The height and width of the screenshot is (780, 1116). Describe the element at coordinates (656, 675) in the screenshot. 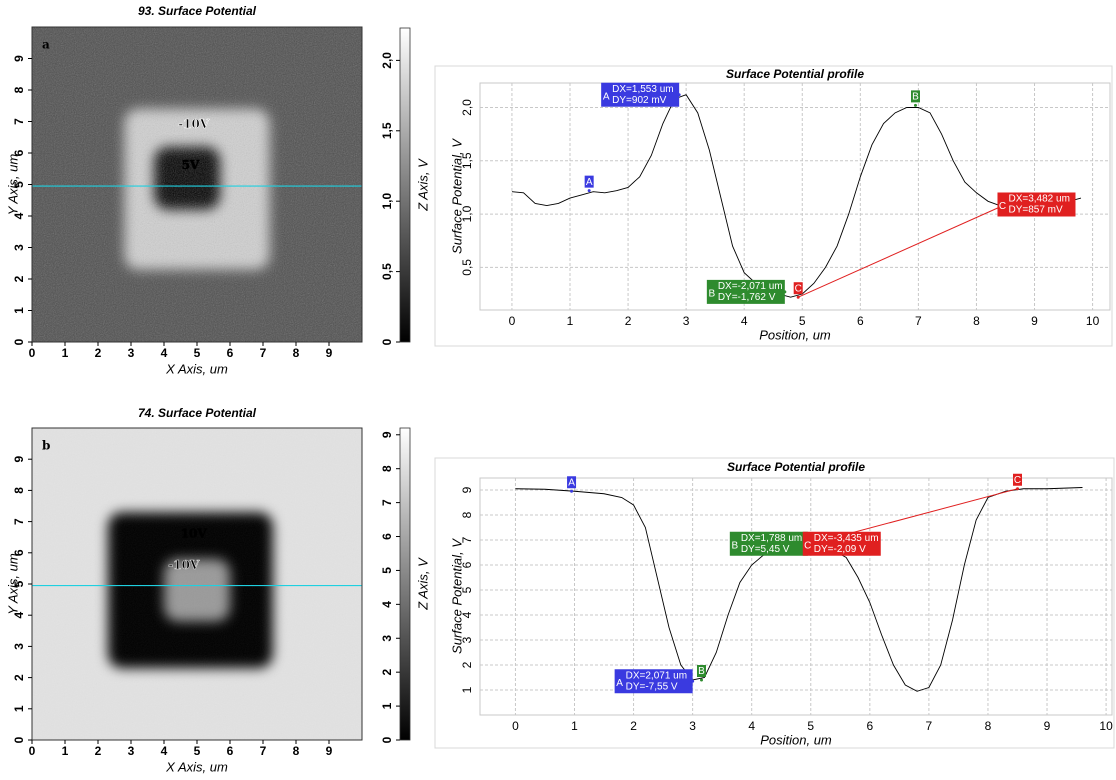

I see `cursor-note: DX=2,071 um` at that location.